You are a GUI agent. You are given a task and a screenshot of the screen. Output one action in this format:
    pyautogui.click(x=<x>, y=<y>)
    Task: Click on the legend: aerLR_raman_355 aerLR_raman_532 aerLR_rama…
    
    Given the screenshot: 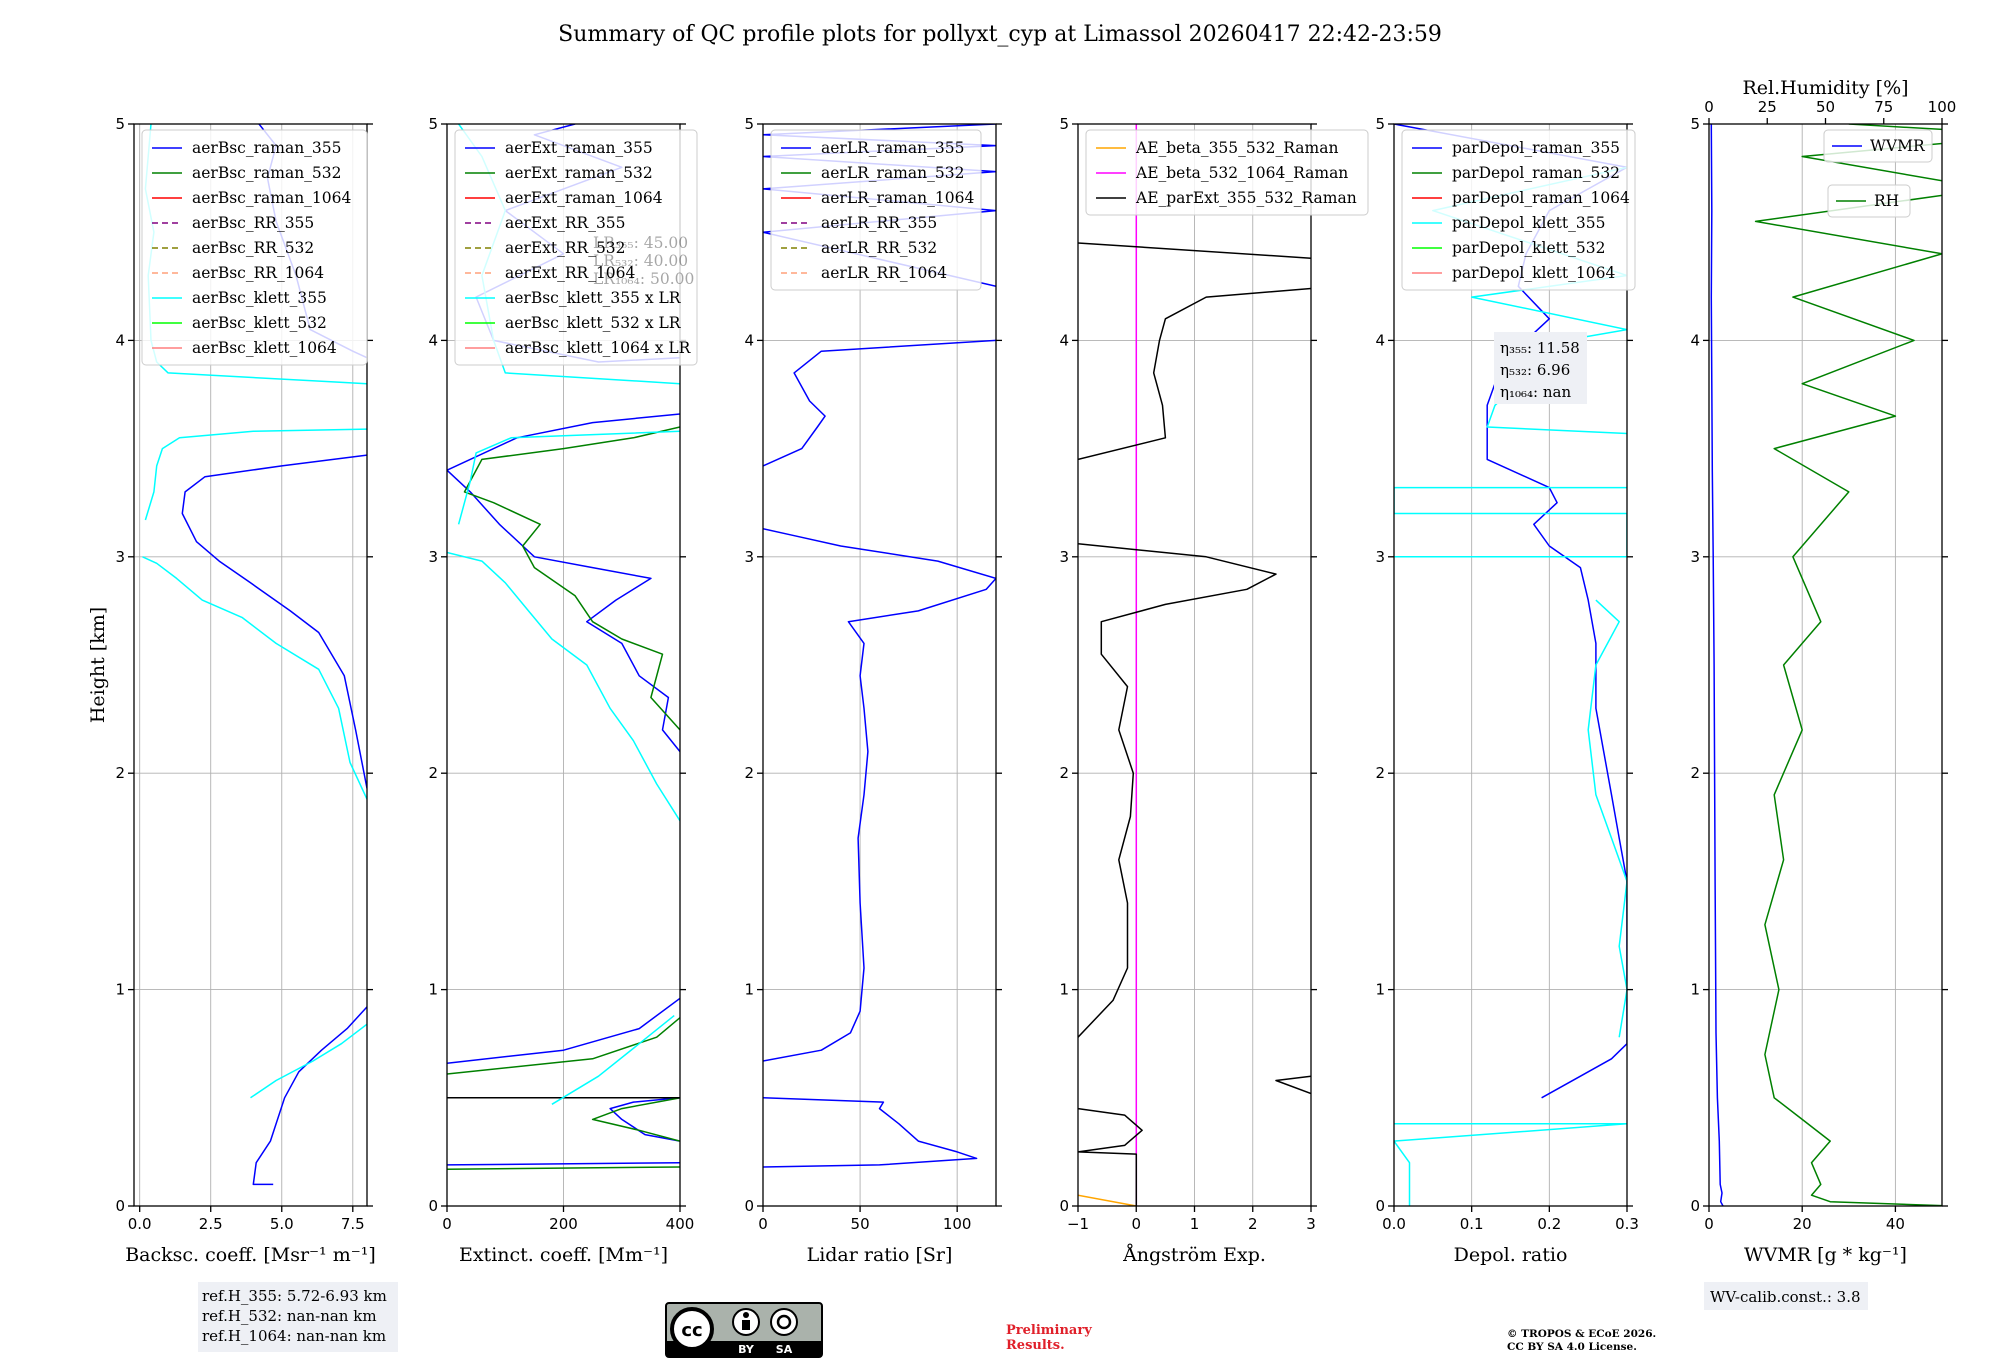 What is the action you would take?
    pyautogui.click(x=876, y=210)
    